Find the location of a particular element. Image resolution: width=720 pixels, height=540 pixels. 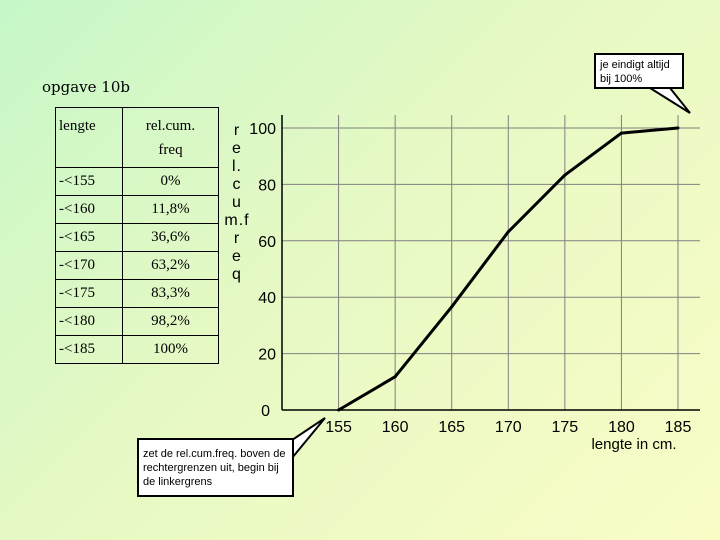

callout-bottom-pointer is located at coordinates (308, 439).